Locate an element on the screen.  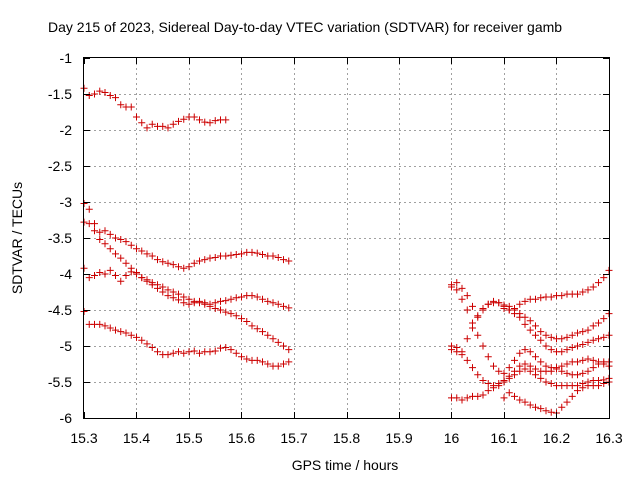
x-axis-label: GPS time / hours is located at coordinates (345, 465).